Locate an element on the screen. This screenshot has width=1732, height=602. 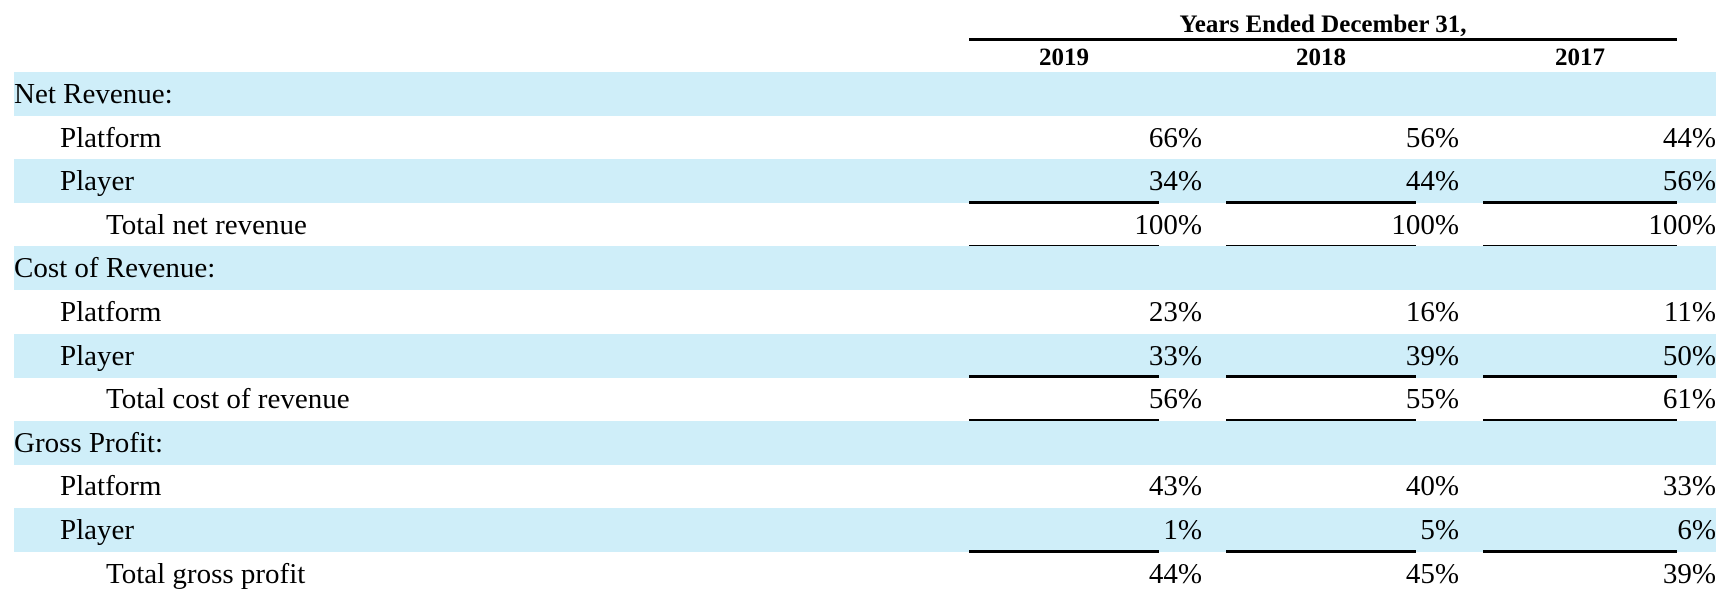
value-cell-year-1: 1% is located at coordinates (1182, 530).